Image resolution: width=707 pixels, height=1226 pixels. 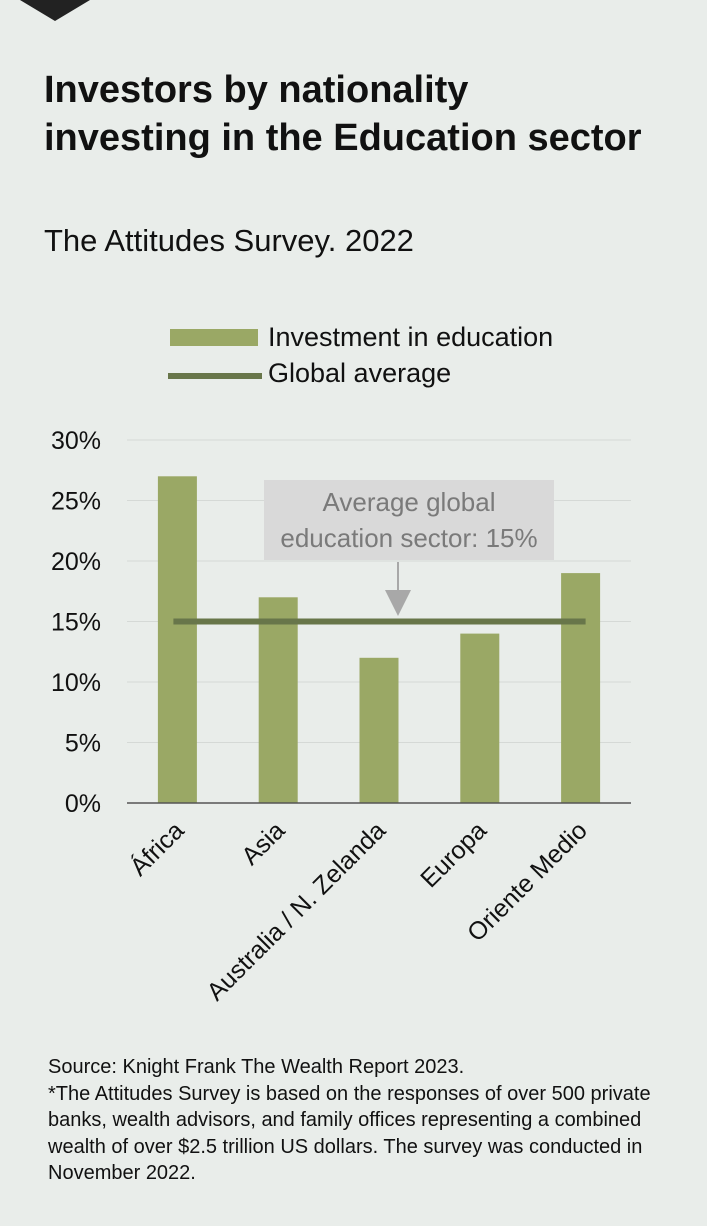 I want to click on legend-bar-swatch, so click(x=214, y=337).